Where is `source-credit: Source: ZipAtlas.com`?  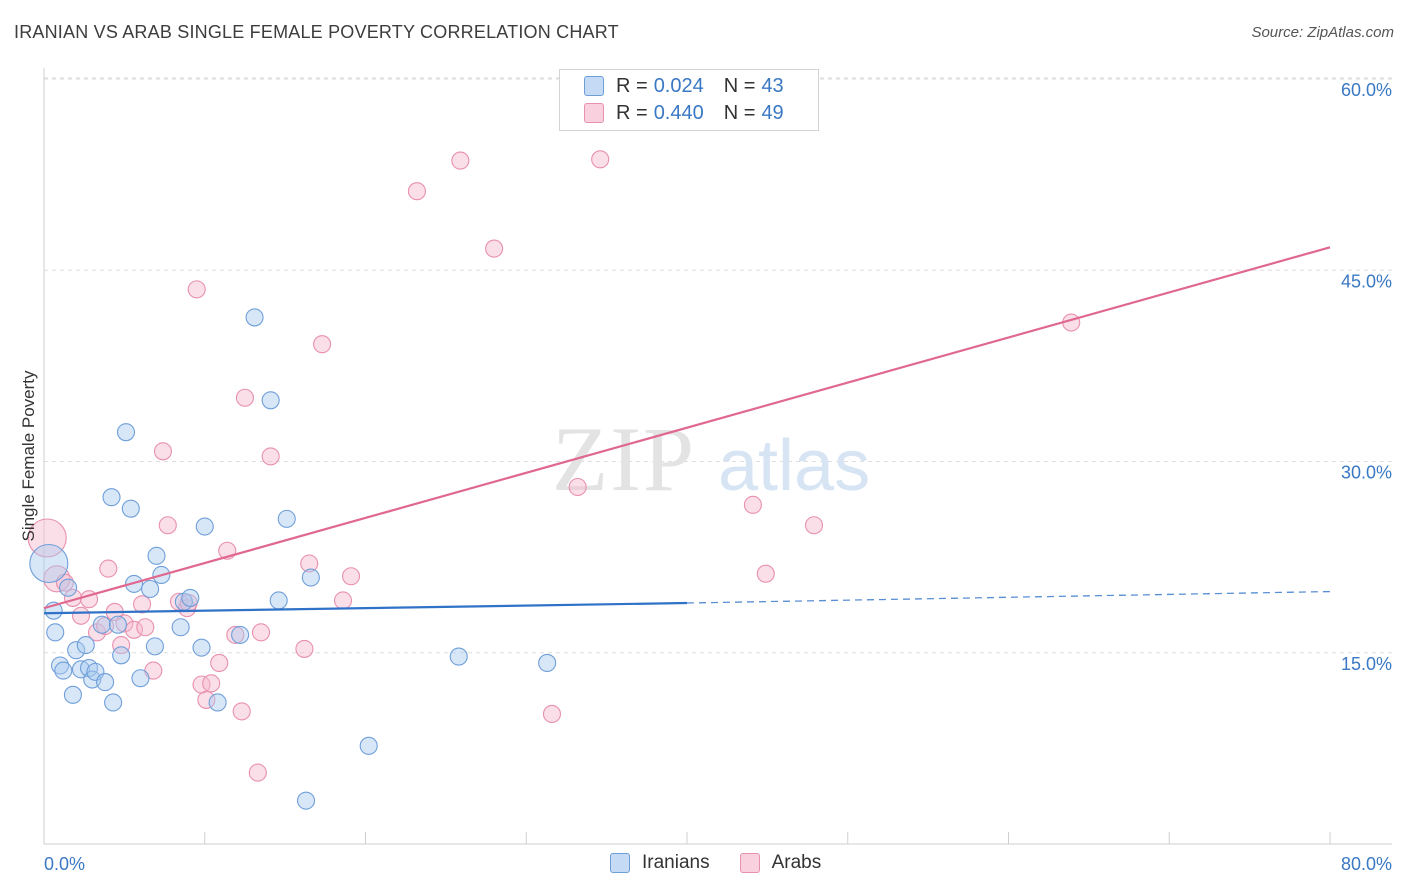 source-credit: Source: ZipAtlas.com is located at coordinates (1322, 32).